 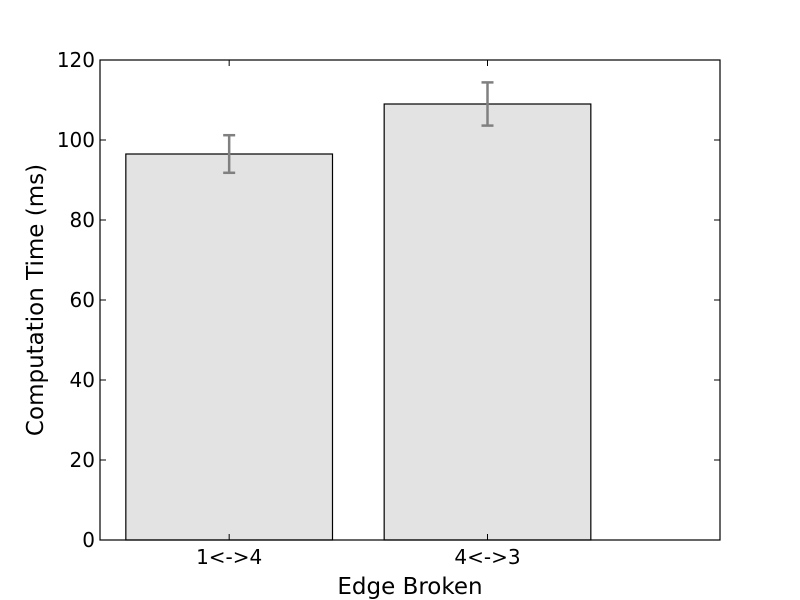 What do you see at coordinates (88, 540) in the screenshot?
I see `y-tick-label: 0` at bounding box center [88, 540].